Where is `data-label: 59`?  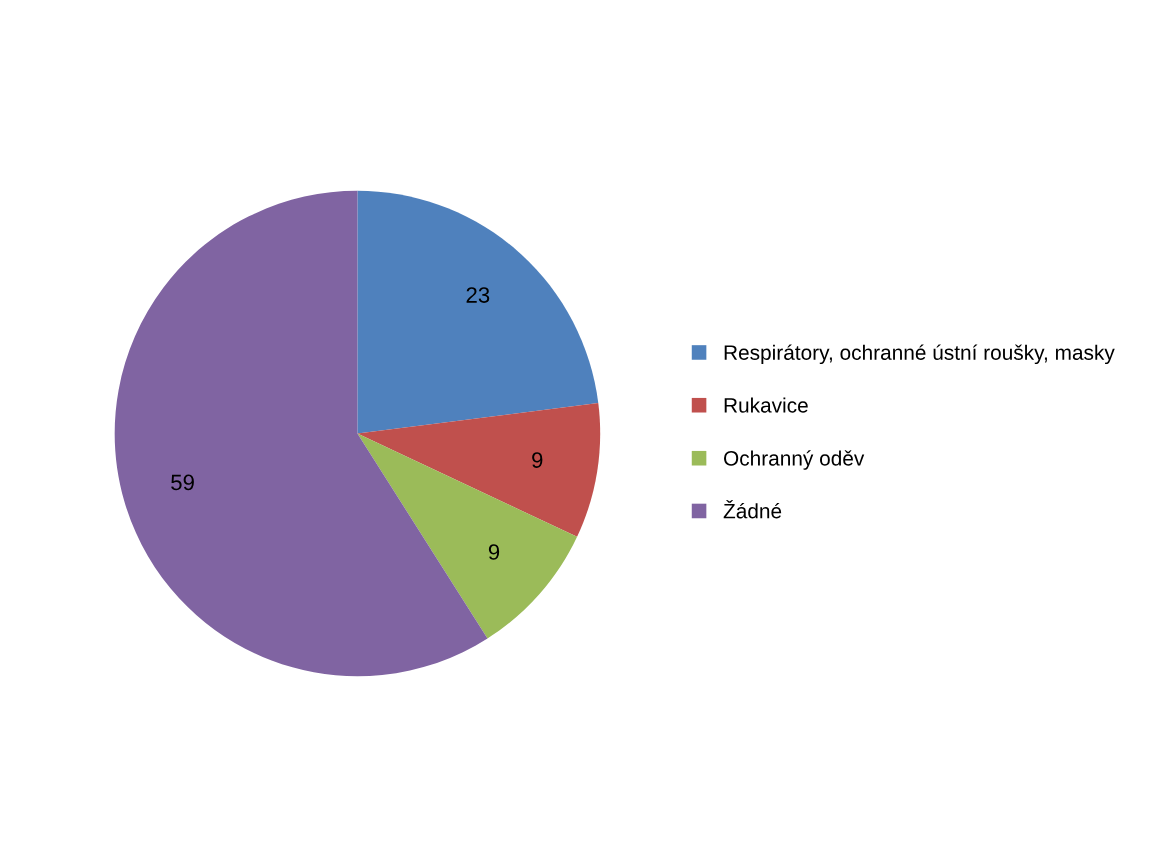 data-label: 59 is located at coordinates (182, 482).